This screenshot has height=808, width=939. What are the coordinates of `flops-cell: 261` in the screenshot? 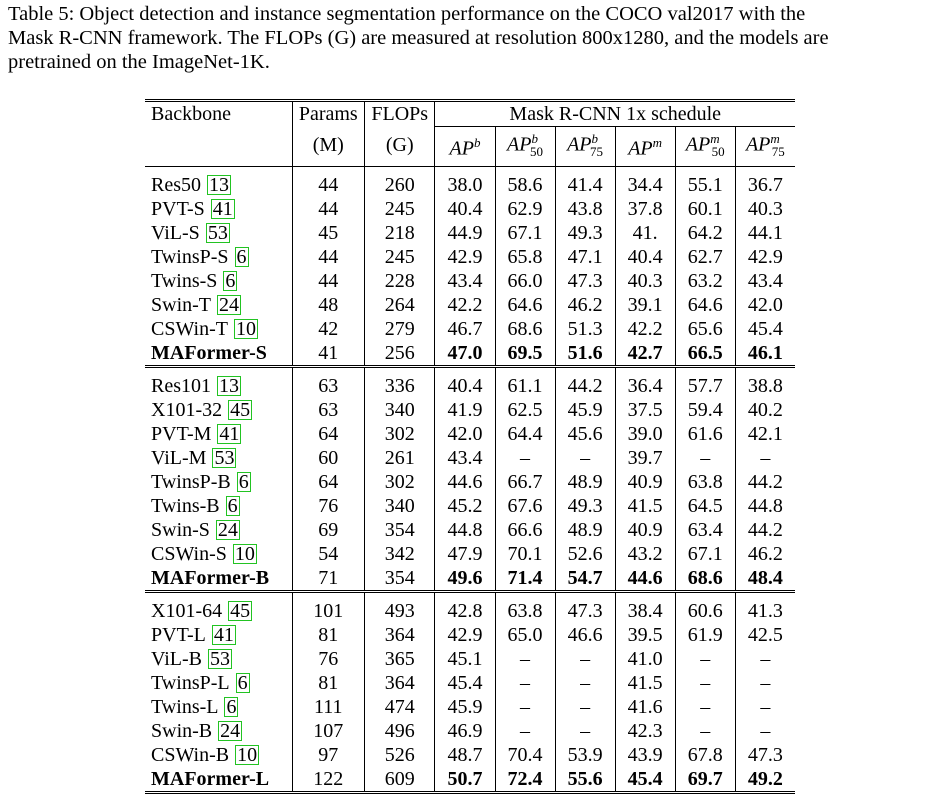 It's located at (399, 457).